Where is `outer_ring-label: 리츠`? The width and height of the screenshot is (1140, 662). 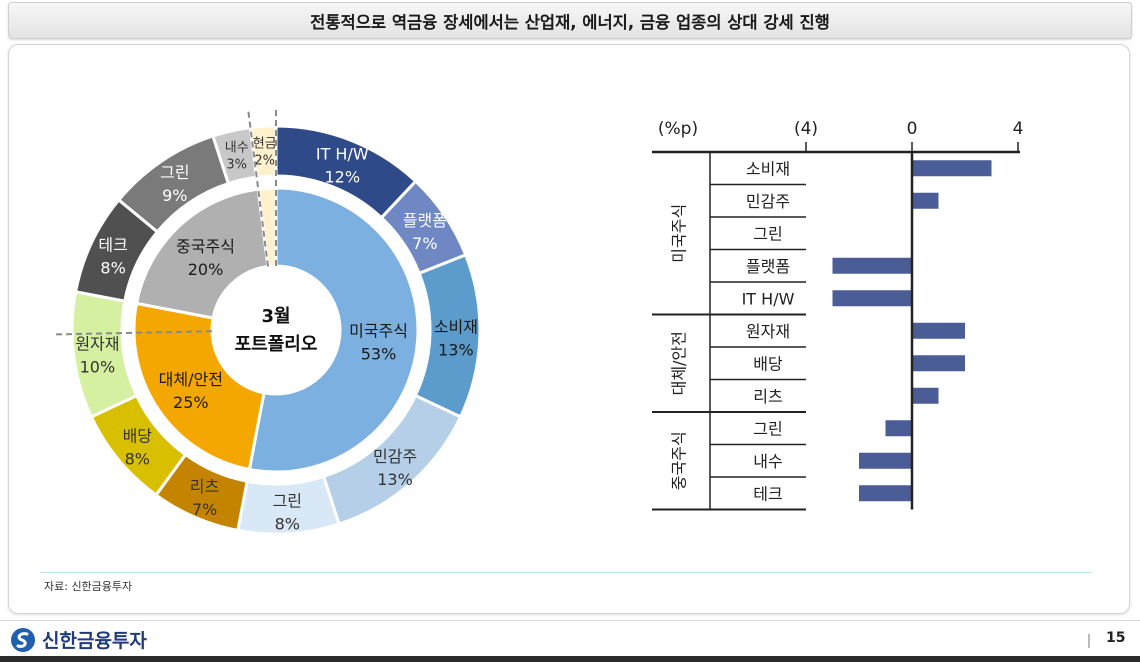 outer_ring-label: 리츠 is located at coordinates (204, 486).